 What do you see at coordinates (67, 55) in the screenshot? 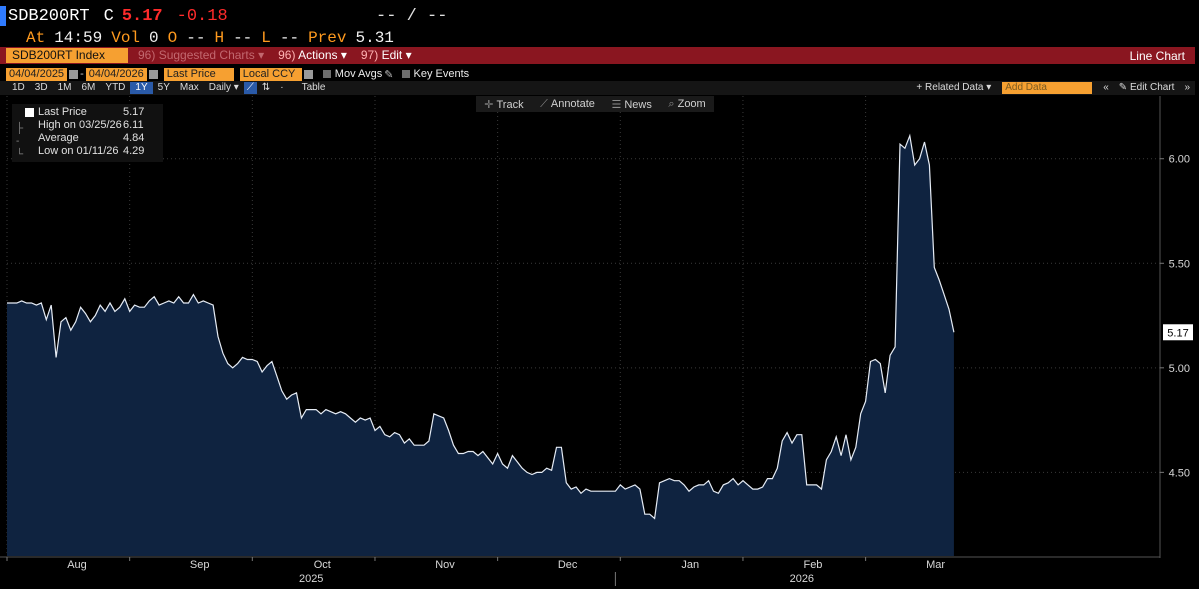
I see `security-field: SDB200RT Index` at bounding box center [67, 55].